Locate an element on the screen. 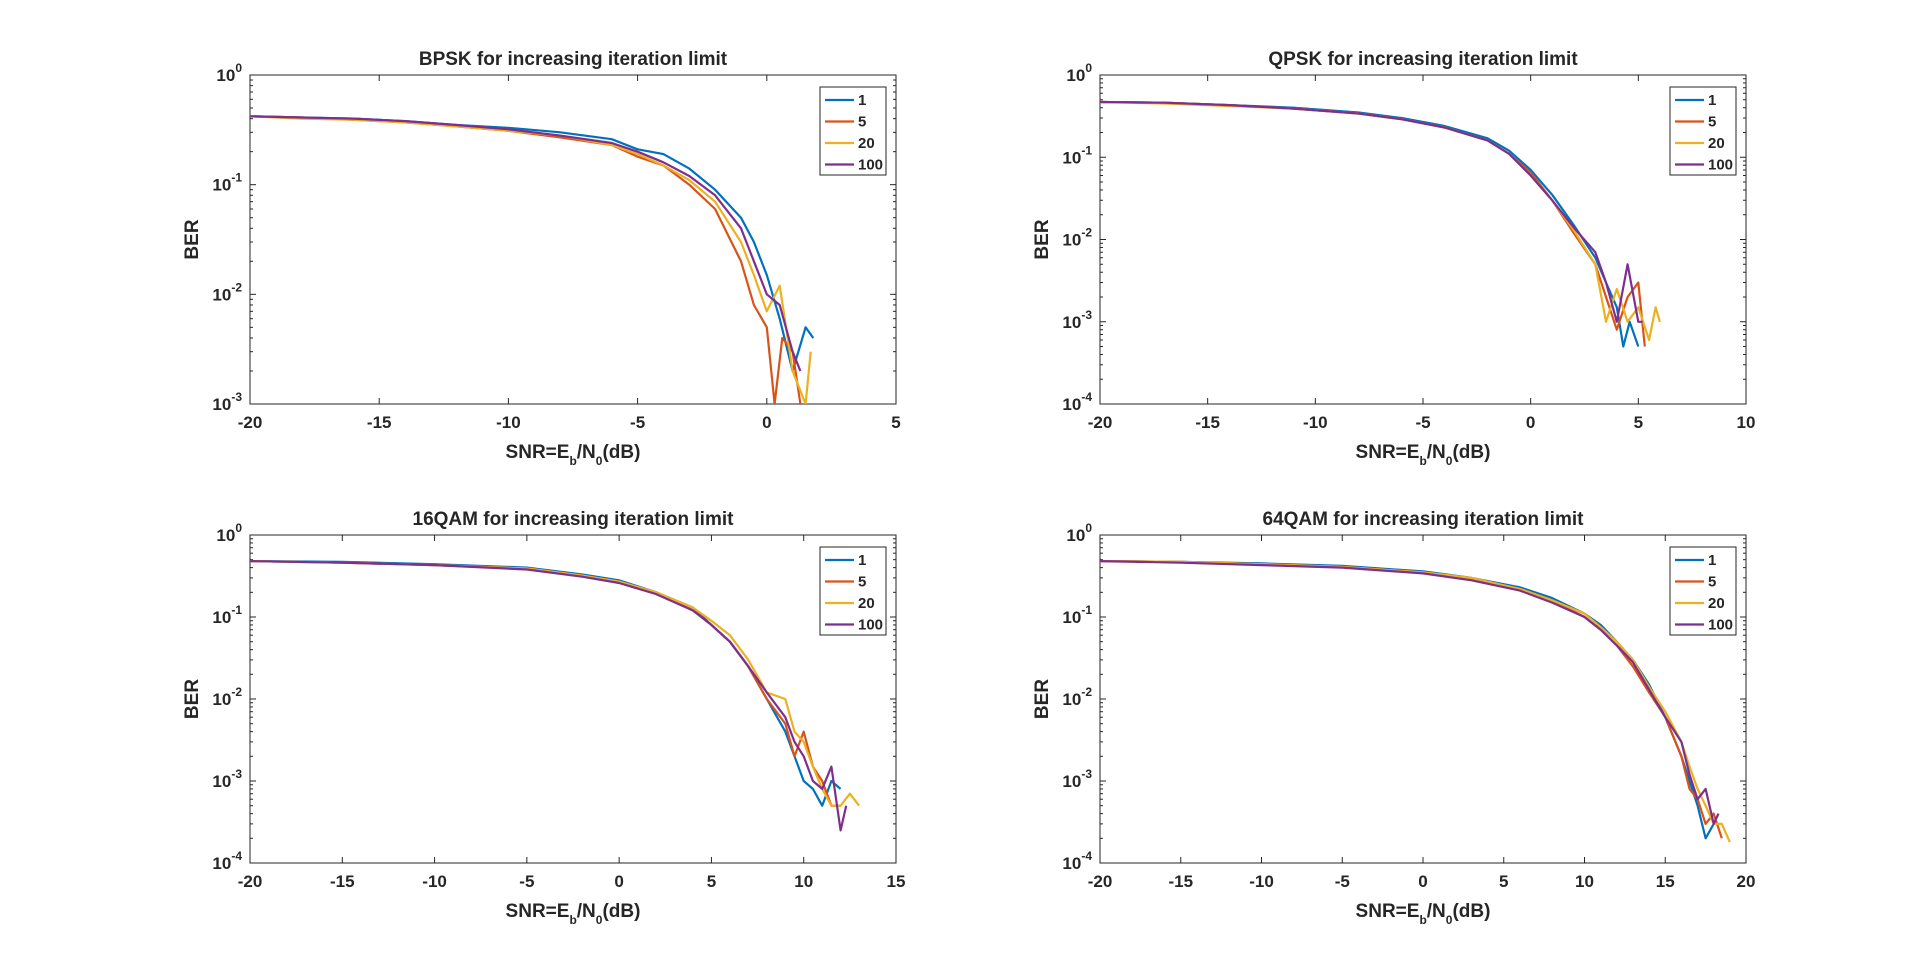  x-tick-label: 20 is located at coordinates (1746, 881).